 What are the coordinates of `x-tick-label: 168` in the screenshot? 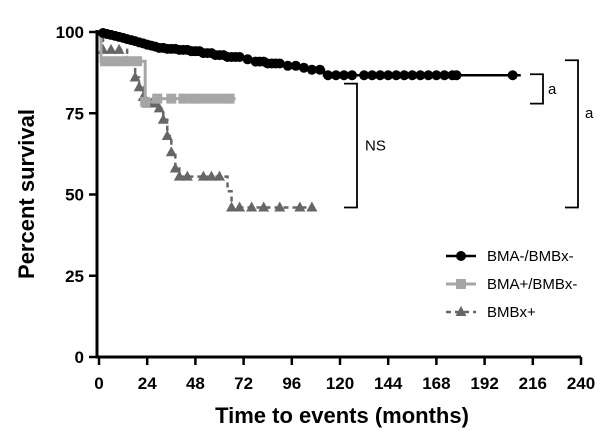 It's located at (436, 383).